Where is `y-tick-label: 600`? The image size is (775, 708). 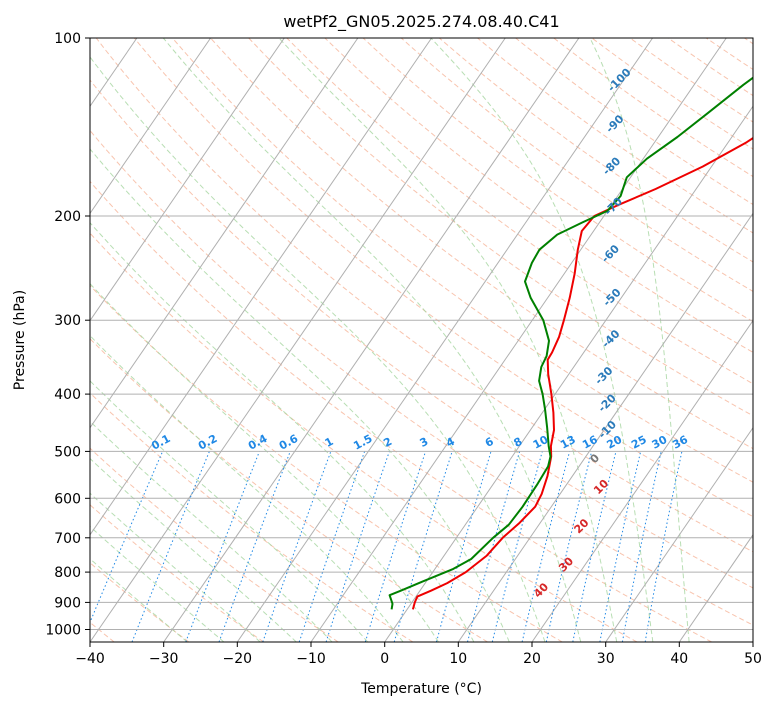
y-tick-label: 600 is located at coordinates (67, 499).